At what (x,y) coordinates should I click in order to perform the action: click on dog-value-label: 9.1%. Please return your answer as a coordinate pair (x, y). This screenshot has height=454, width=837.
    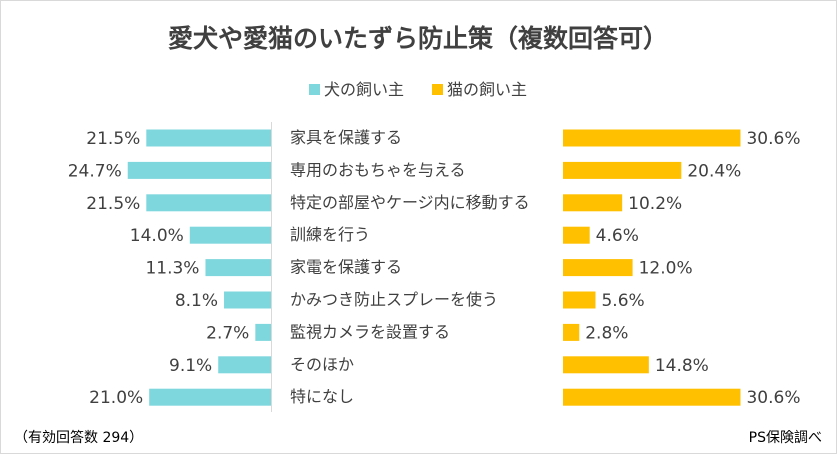
    Looking at the image, I should click on (190, 366).